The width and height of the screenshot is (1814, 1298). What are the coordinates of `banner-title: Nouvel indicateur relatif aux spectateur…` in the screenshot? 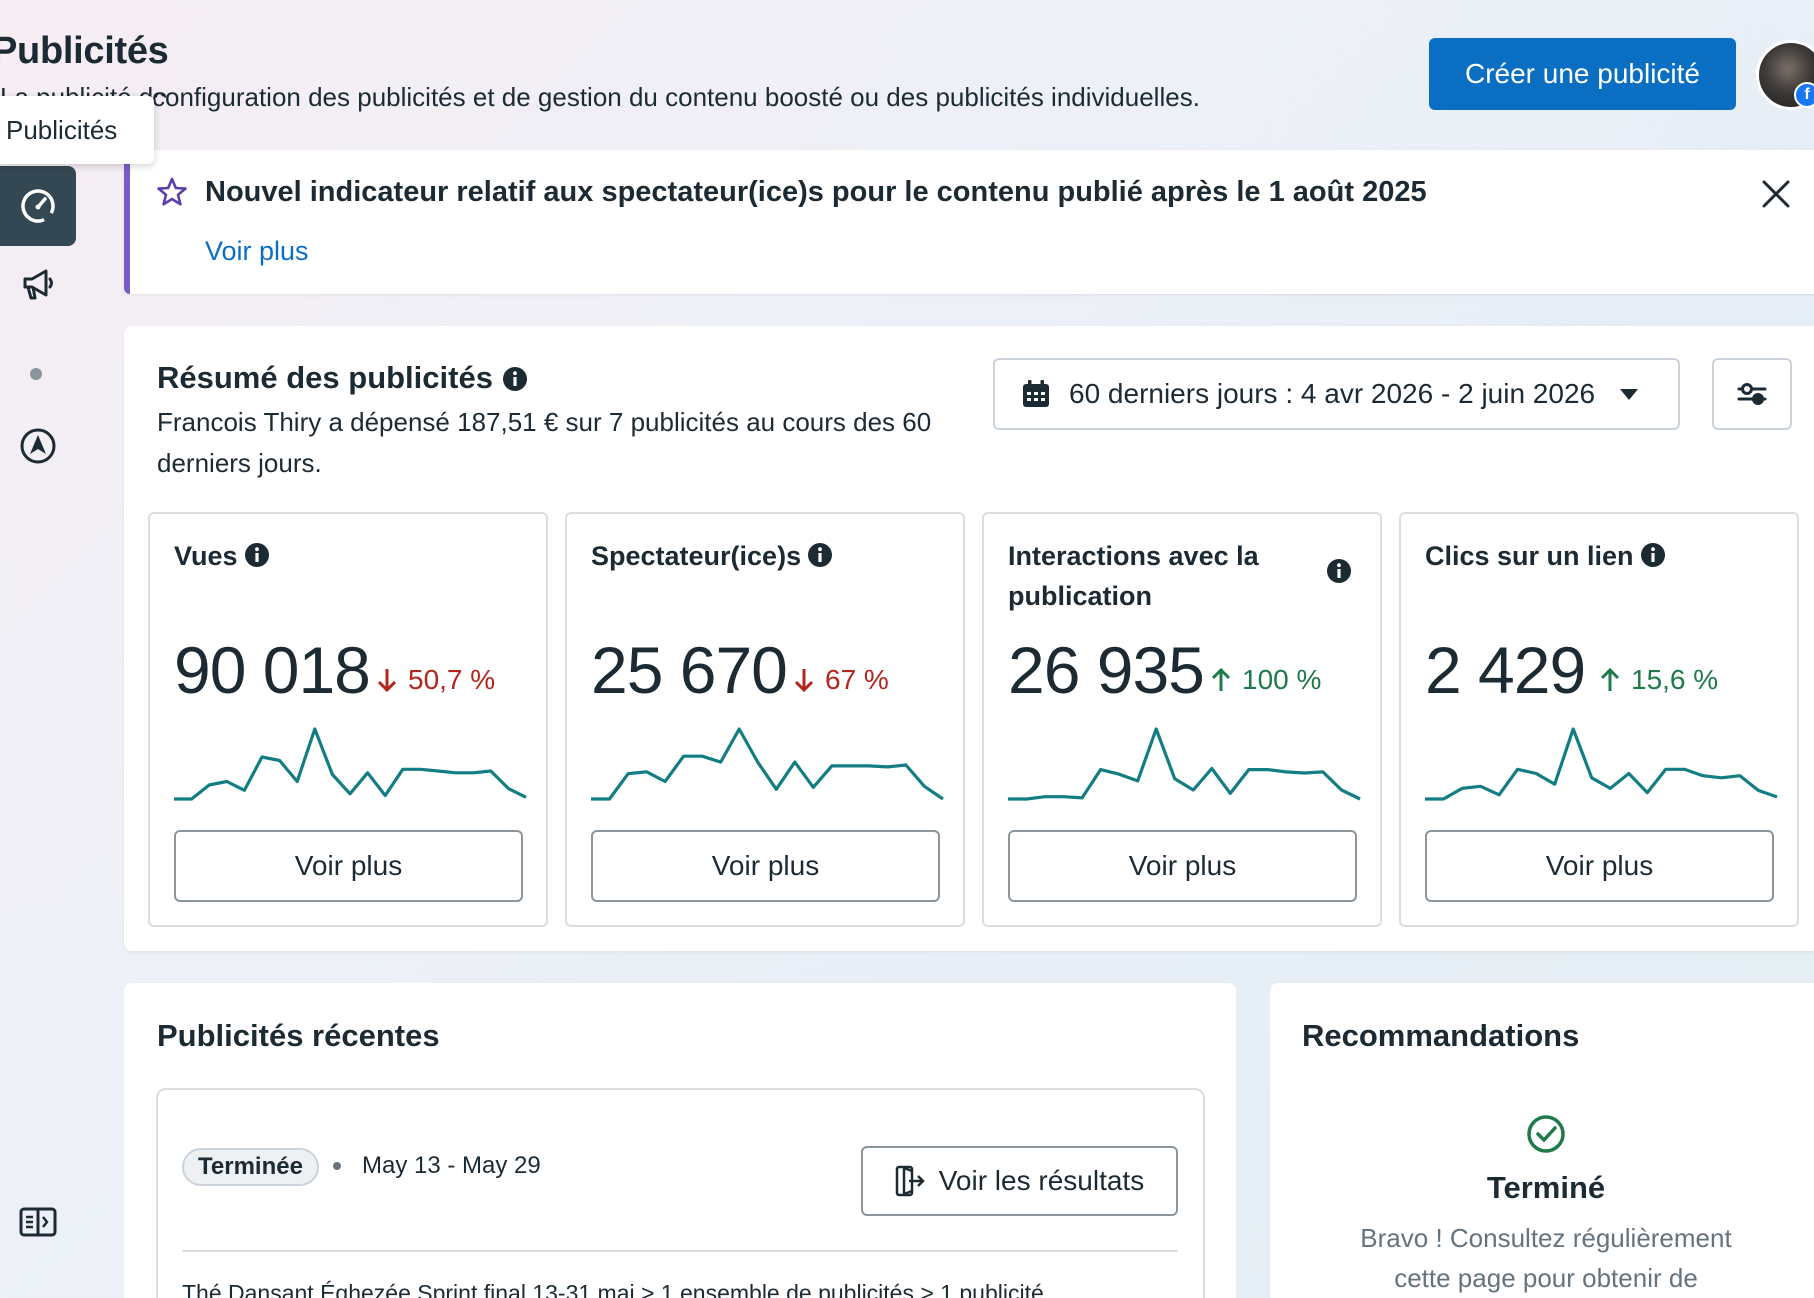 It's located at (816, 192).